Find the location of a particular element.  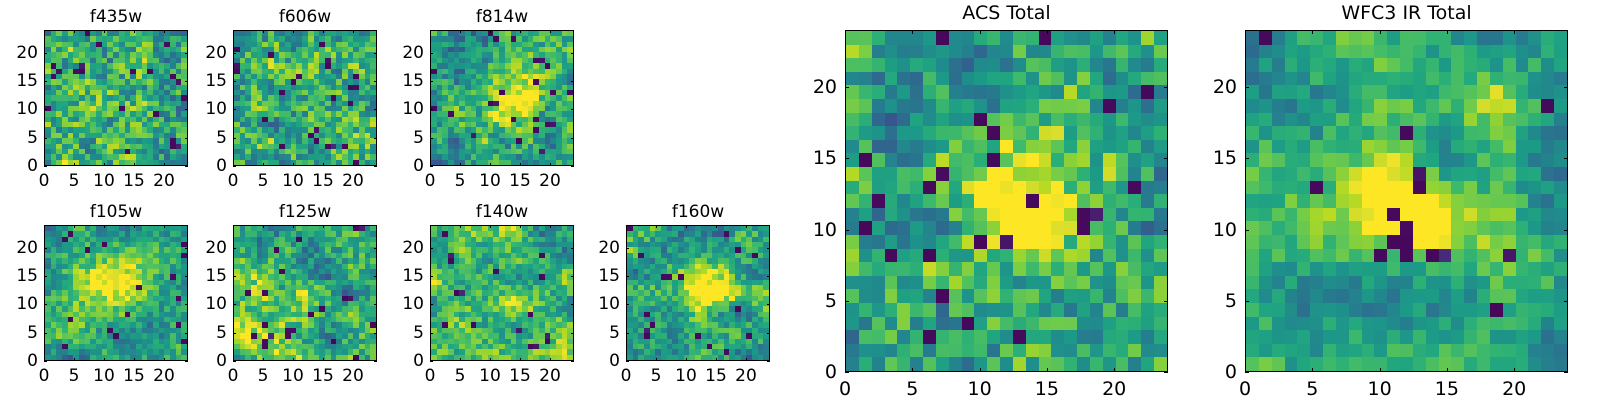

heatmap-f814w is located at coordinates (502, 98).